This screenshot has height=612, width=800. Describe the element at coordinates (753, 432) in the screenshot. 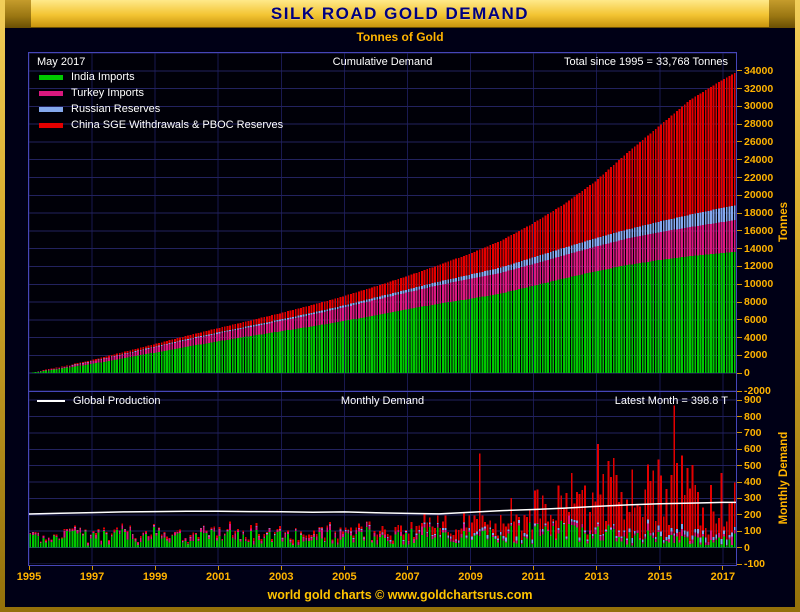

I see `y-axis-label-lower: 700` at that location.